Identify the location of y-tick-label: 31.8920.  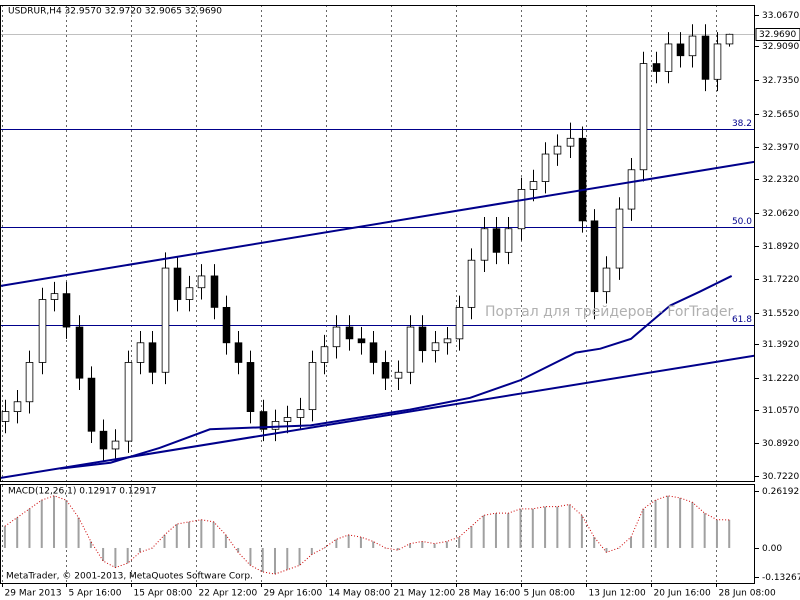
(780, 247).